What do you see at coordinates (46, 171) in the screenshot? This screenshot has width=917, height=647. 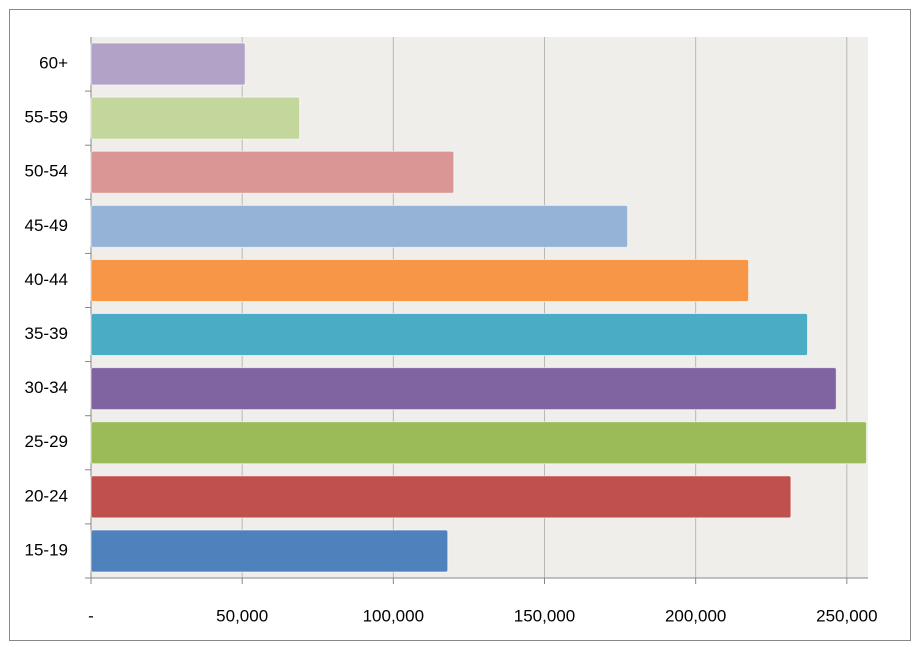 I see `y-tick-label: 50-54` at bounding box center [46, 171].